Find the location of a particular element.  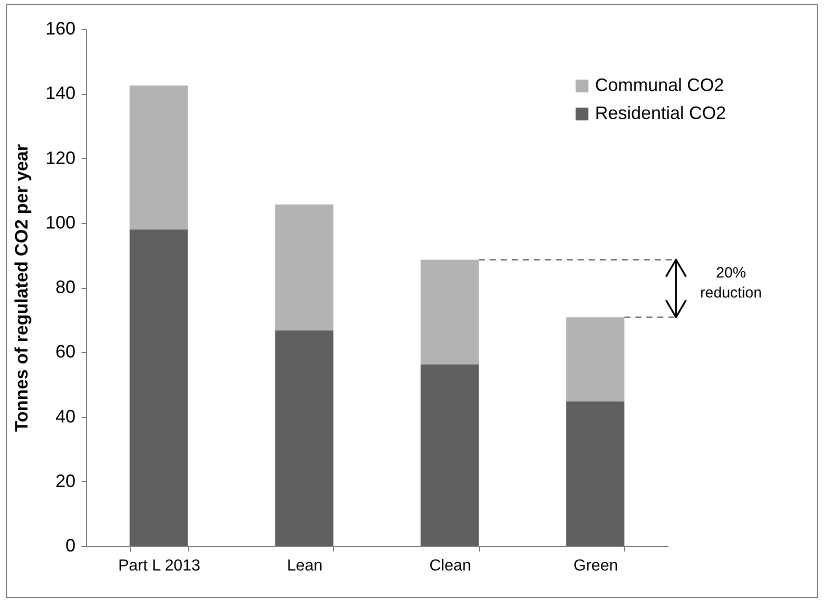

y-tick-label: 80 is located at coordinates (65, 287).